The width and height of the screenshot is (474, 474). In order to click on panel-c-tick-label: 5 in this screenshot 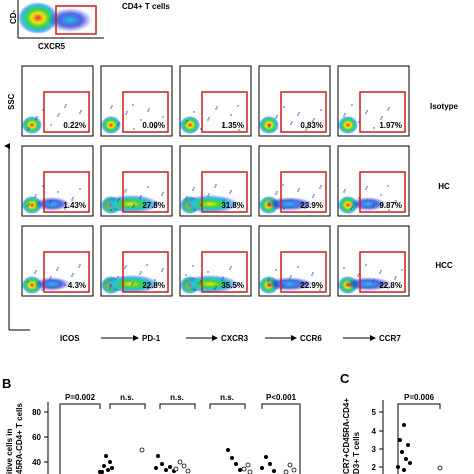, I will do `click(374, 412)`.